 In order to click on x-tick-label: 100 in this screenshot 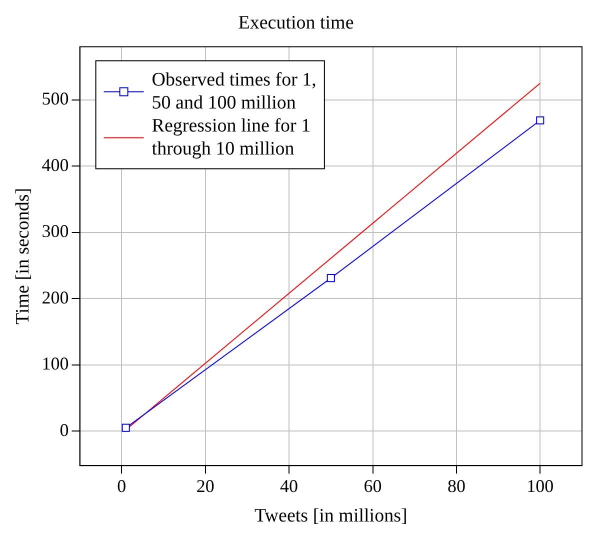, I will do `click(540, 486)`.